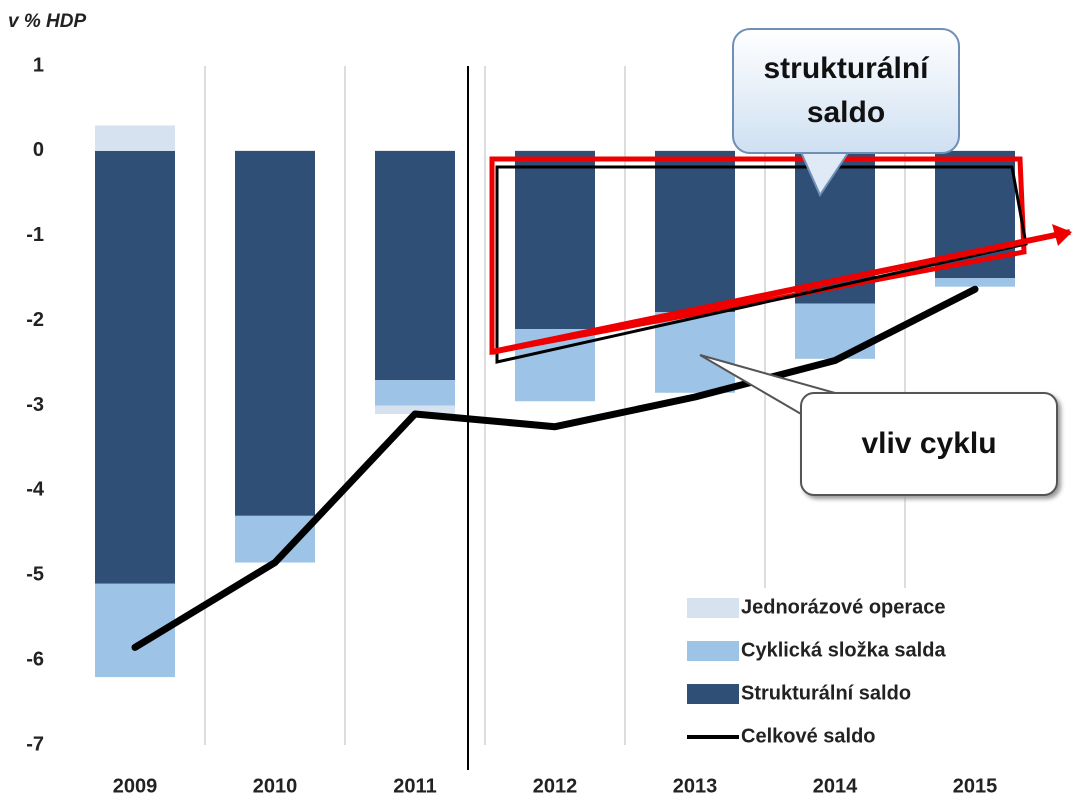 The image size is (1076, 805). What do you see at coordinates (855, 679) in the screenshot?
I see `legend-box` at bounding box center [855, 679].